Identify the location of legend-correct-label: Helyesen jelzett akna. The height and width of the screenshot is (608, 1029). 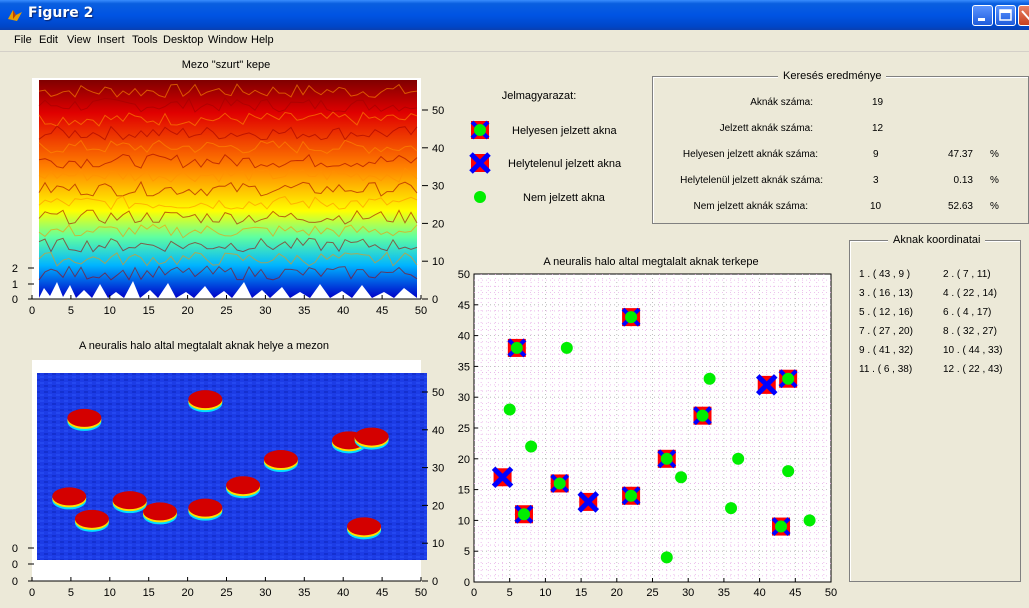
(564, 131).